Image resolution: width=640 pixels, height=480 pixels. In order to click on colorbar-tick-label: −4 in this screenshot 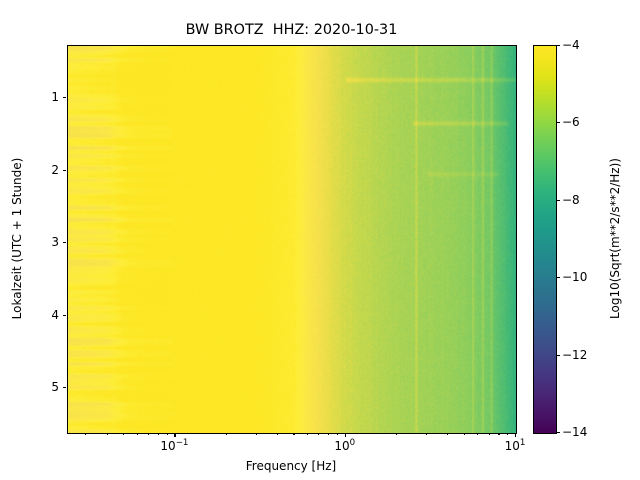, I will do `click(571, 45)`.